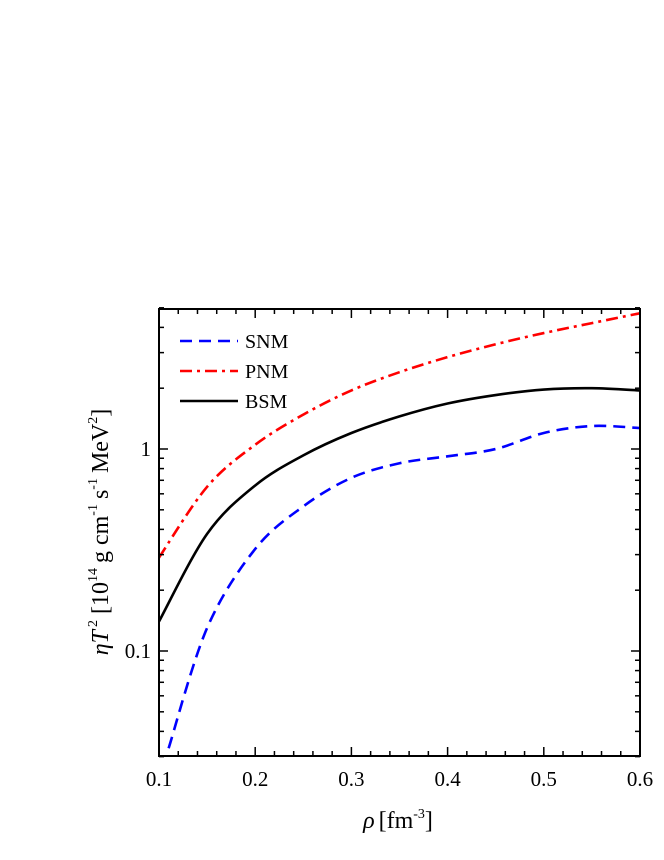 The image size is (664, 860). I want to click on legend: SNM PNM BSM, so click(234, 372).